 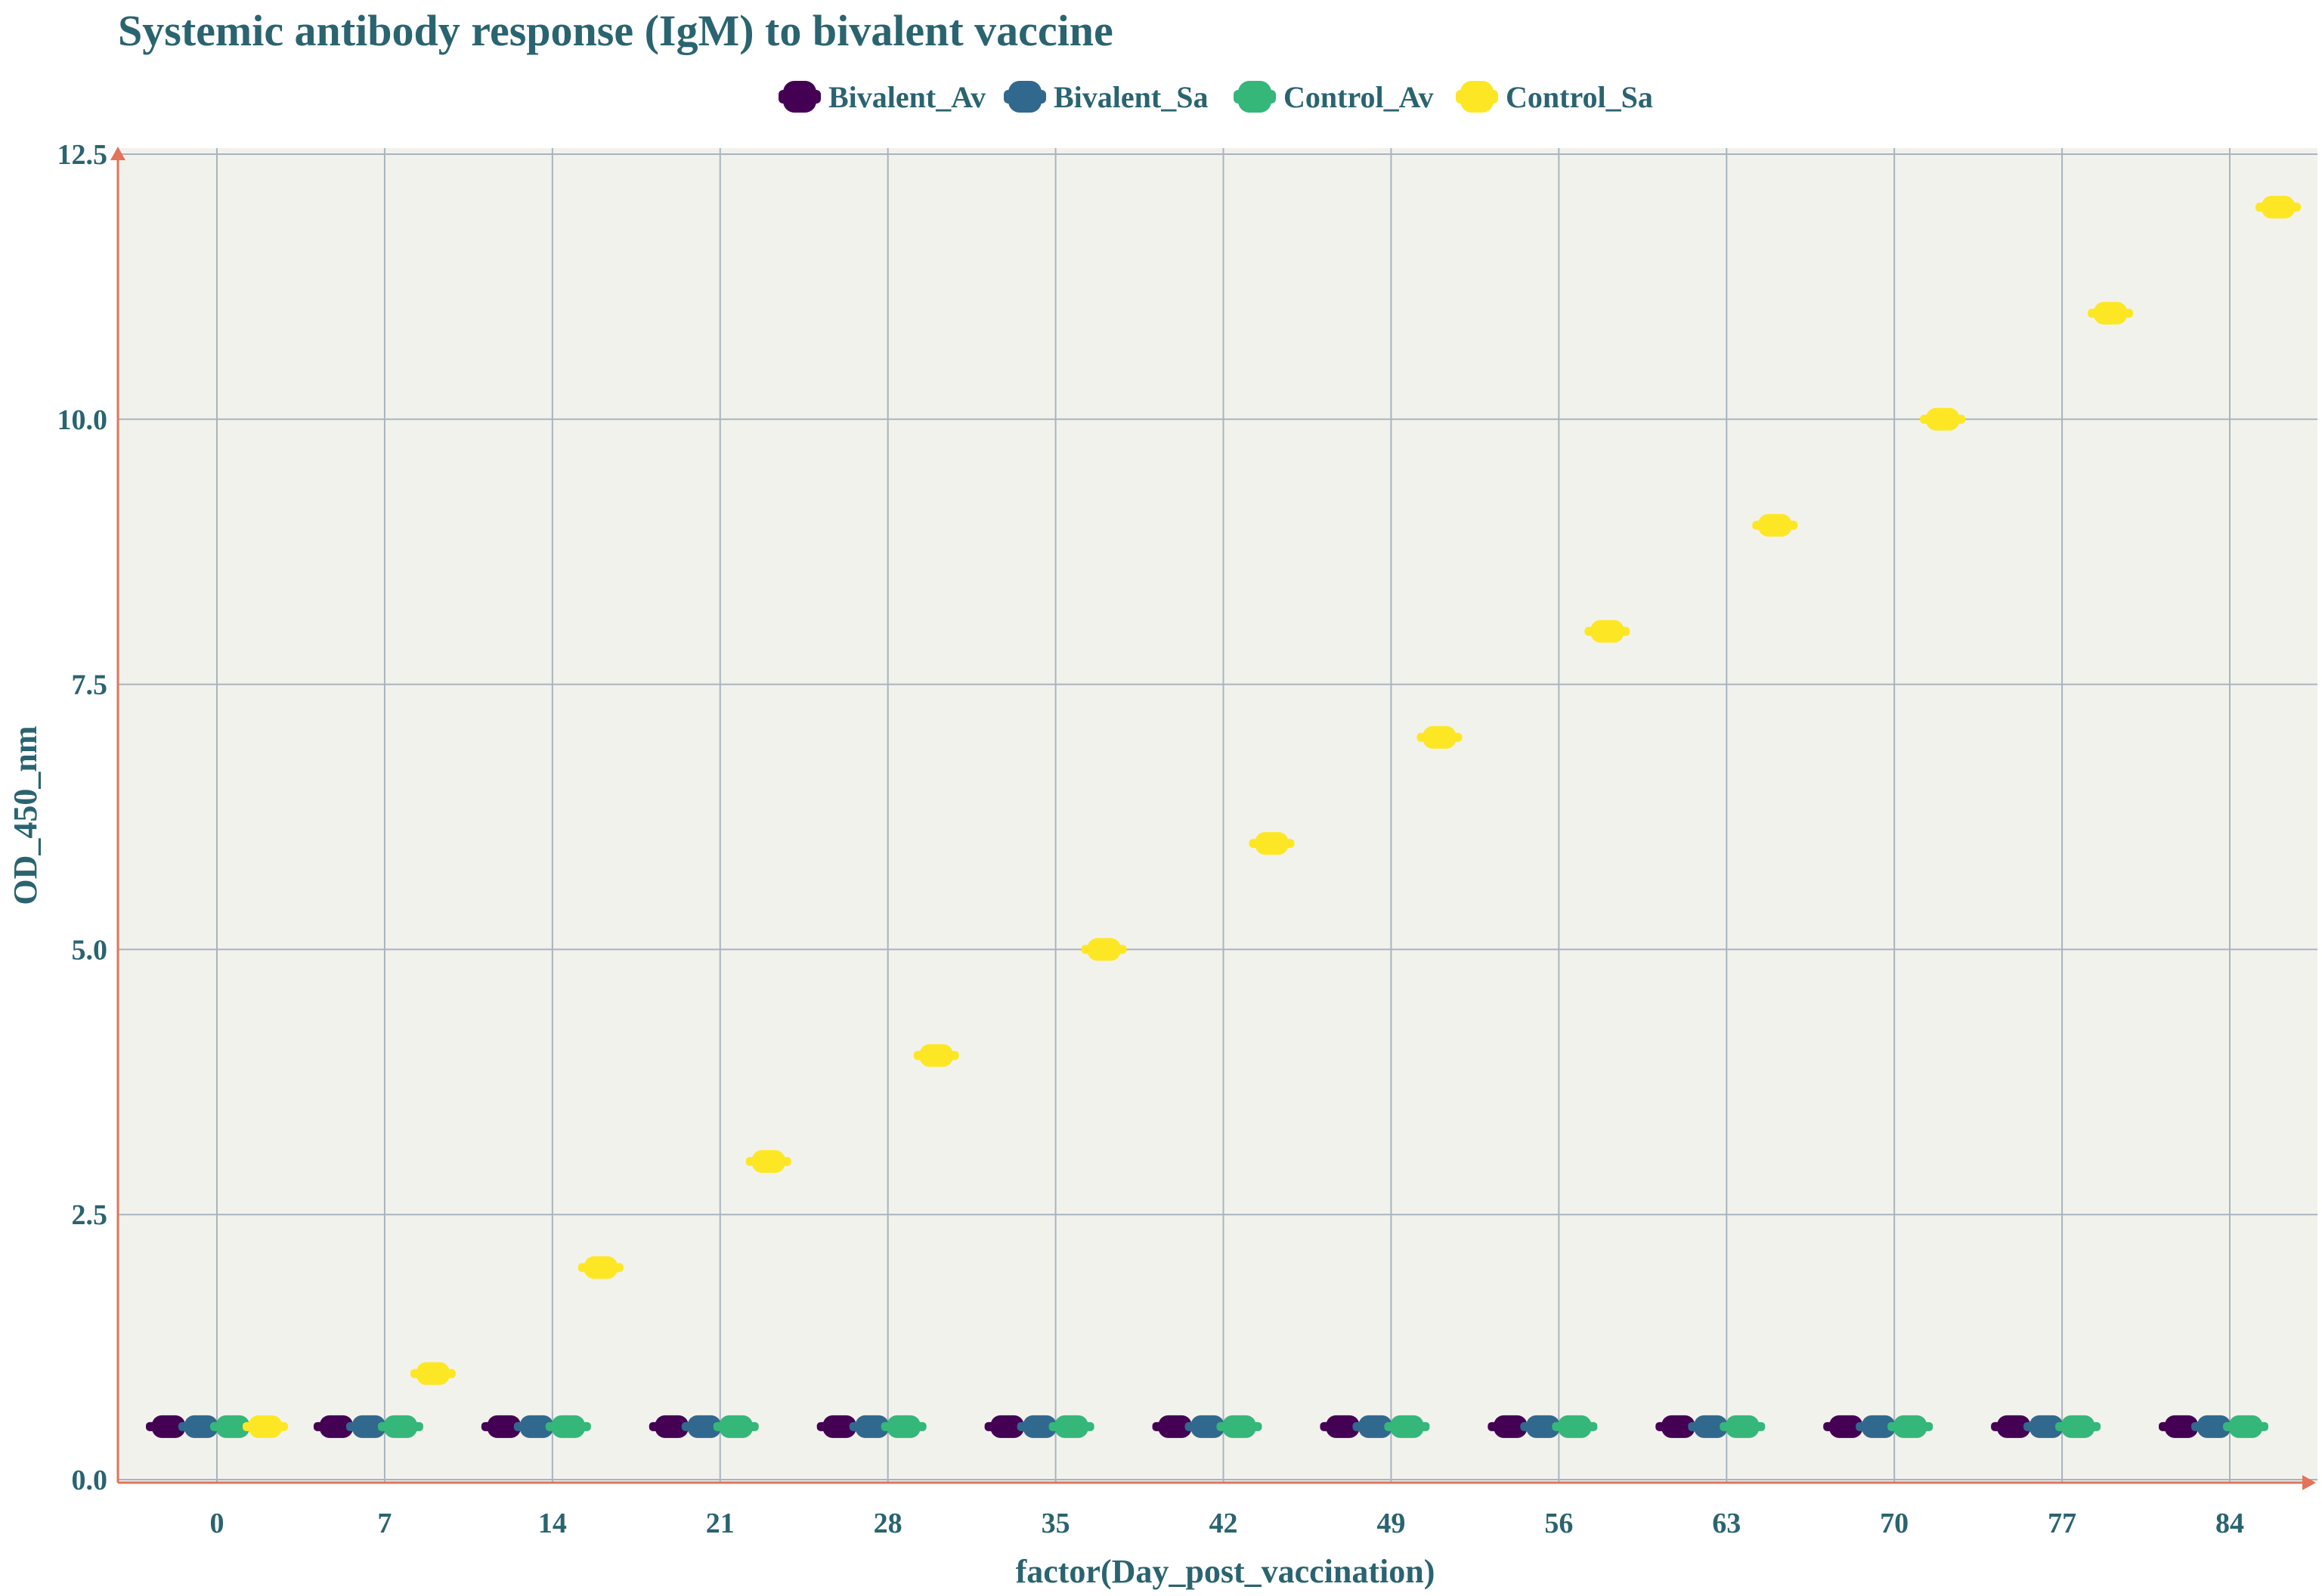 I want to click on y-tick-label: 2.5, so click(x=90, y=1215).